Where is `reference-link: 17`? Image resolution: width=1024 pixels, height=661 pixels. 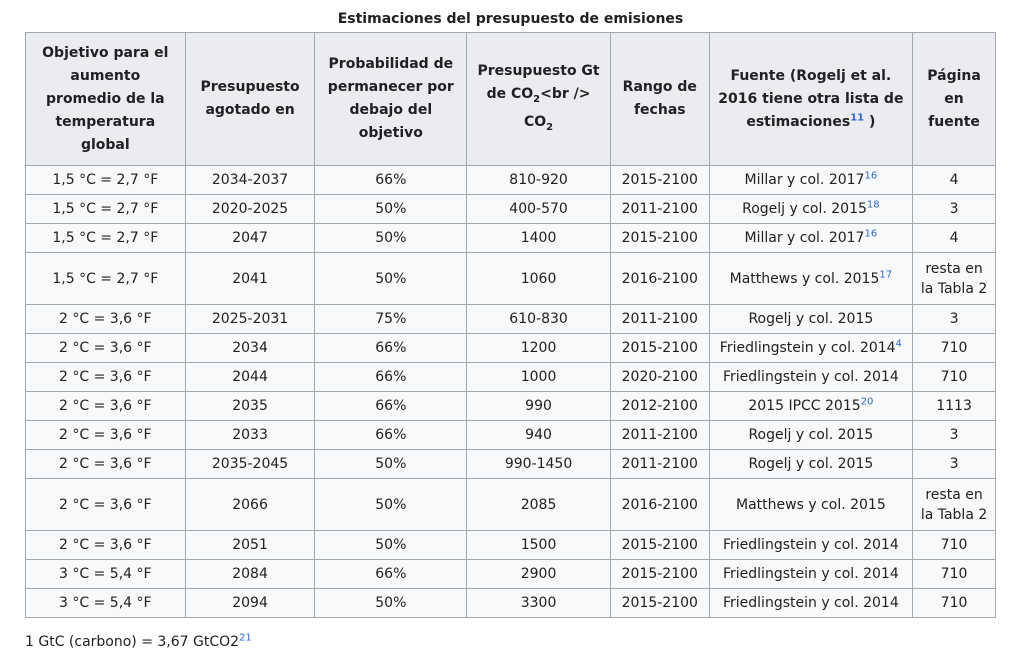 reference-link: 17 is located at coordinates (886, 274).